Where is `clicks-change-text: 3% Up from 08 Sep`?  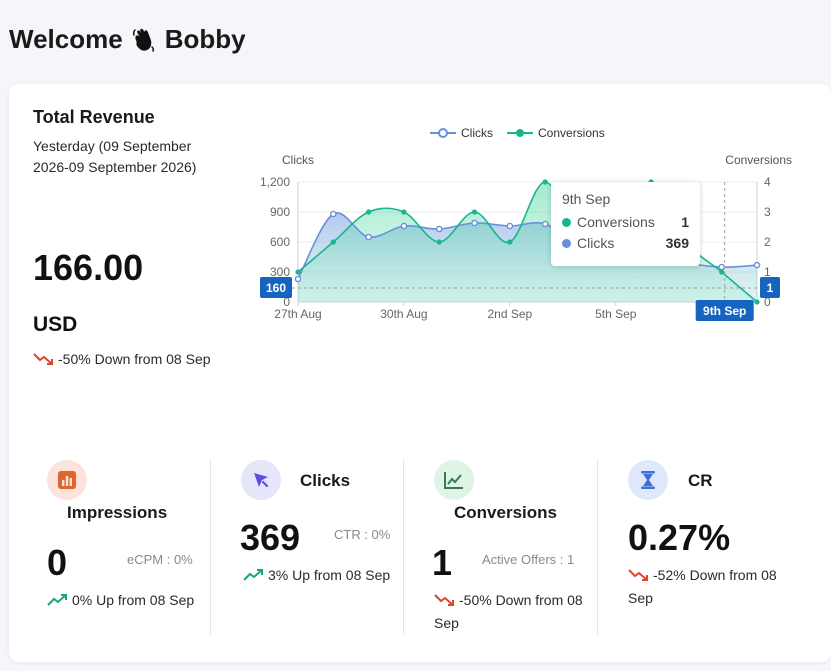 clicks-change-text: 3% Up from 08 Sep is located at coordinates (329, 575).